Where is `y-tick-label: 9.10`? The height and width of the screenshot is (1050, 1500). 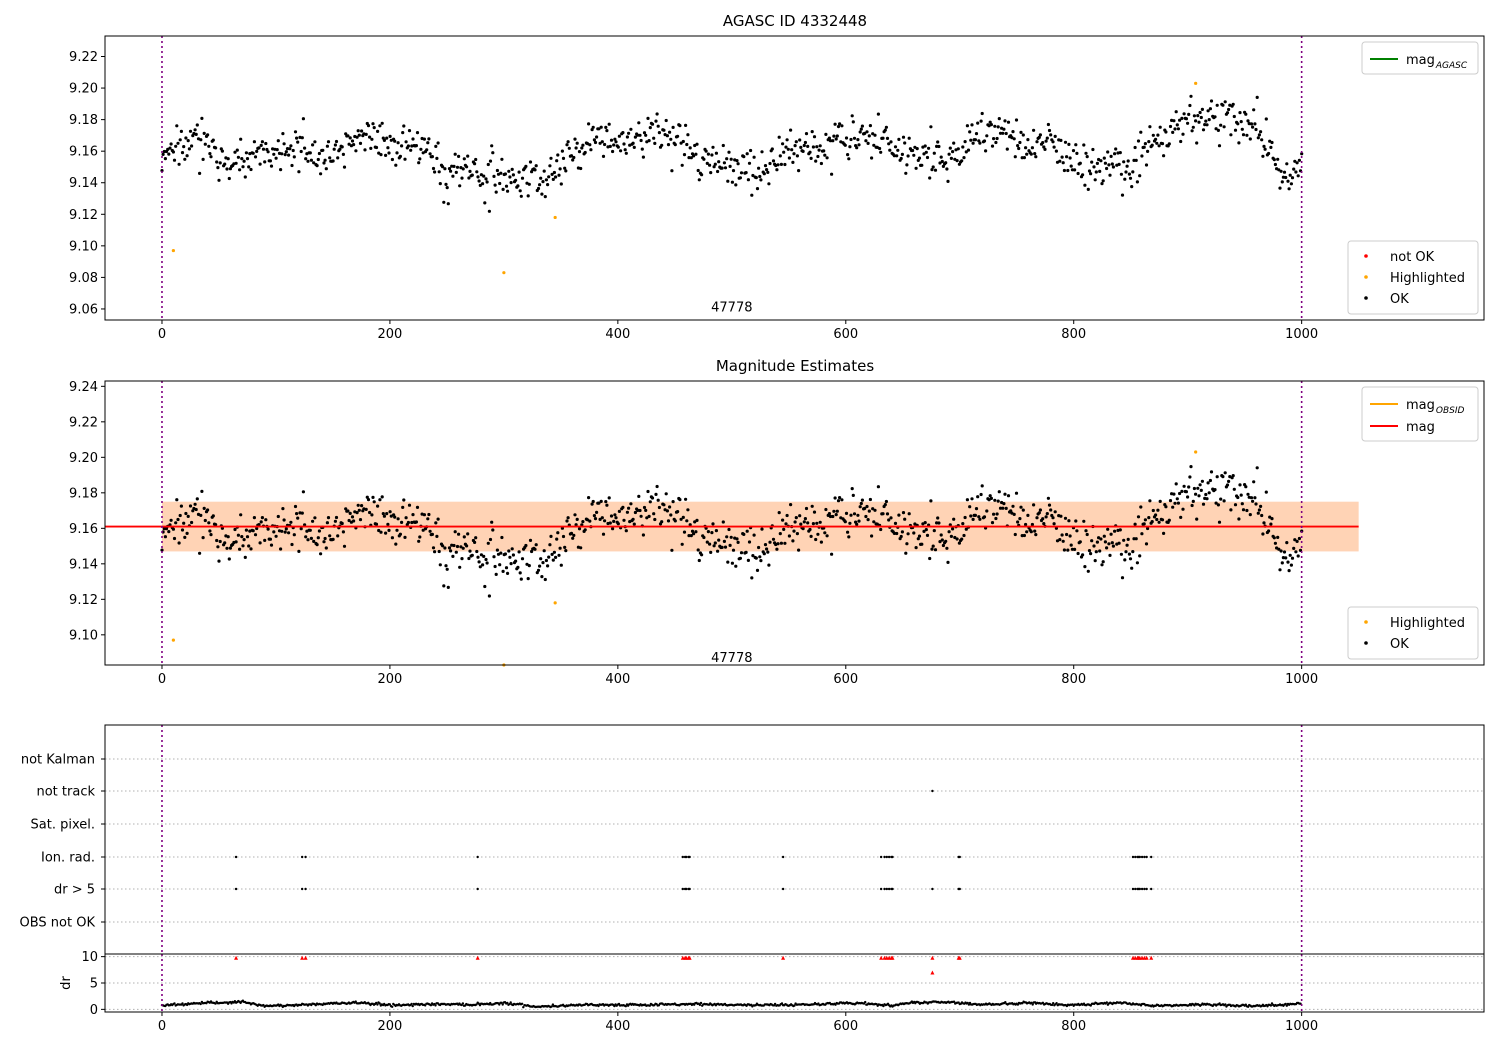 y-tick-label: 9.10 is located at coordinates (83, 246).